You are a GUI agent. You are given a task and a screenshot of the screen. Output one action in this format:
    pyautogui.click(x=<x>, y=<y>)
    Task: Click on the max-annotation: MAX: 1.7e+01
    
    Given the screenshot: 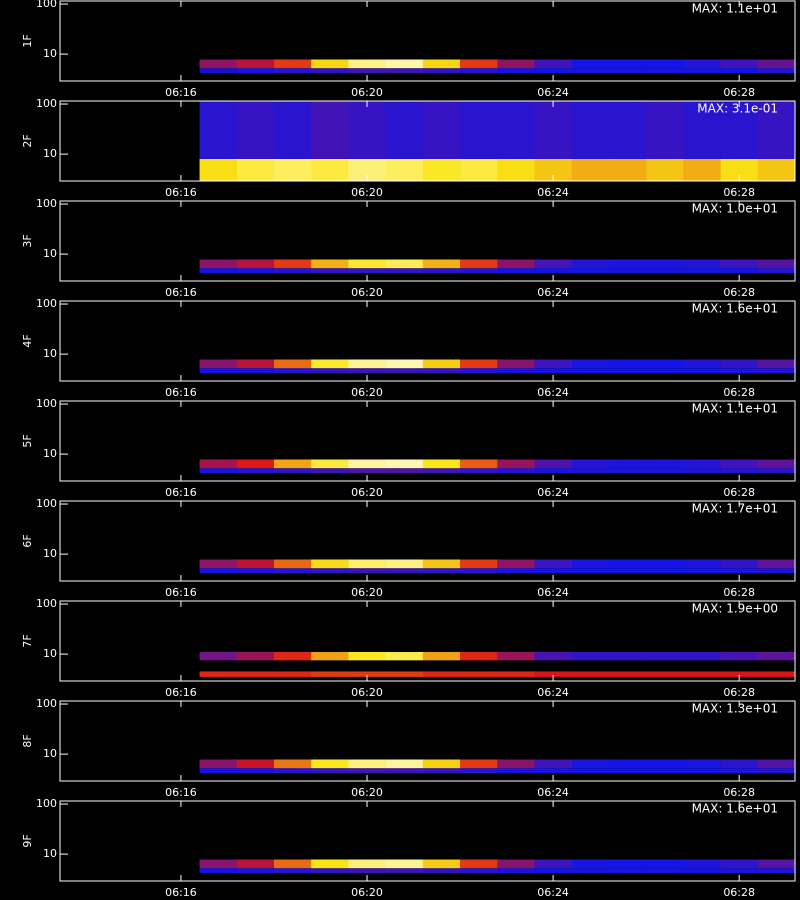 What is the action you would take?
    pyautogui.click(x=735, y=509)
    